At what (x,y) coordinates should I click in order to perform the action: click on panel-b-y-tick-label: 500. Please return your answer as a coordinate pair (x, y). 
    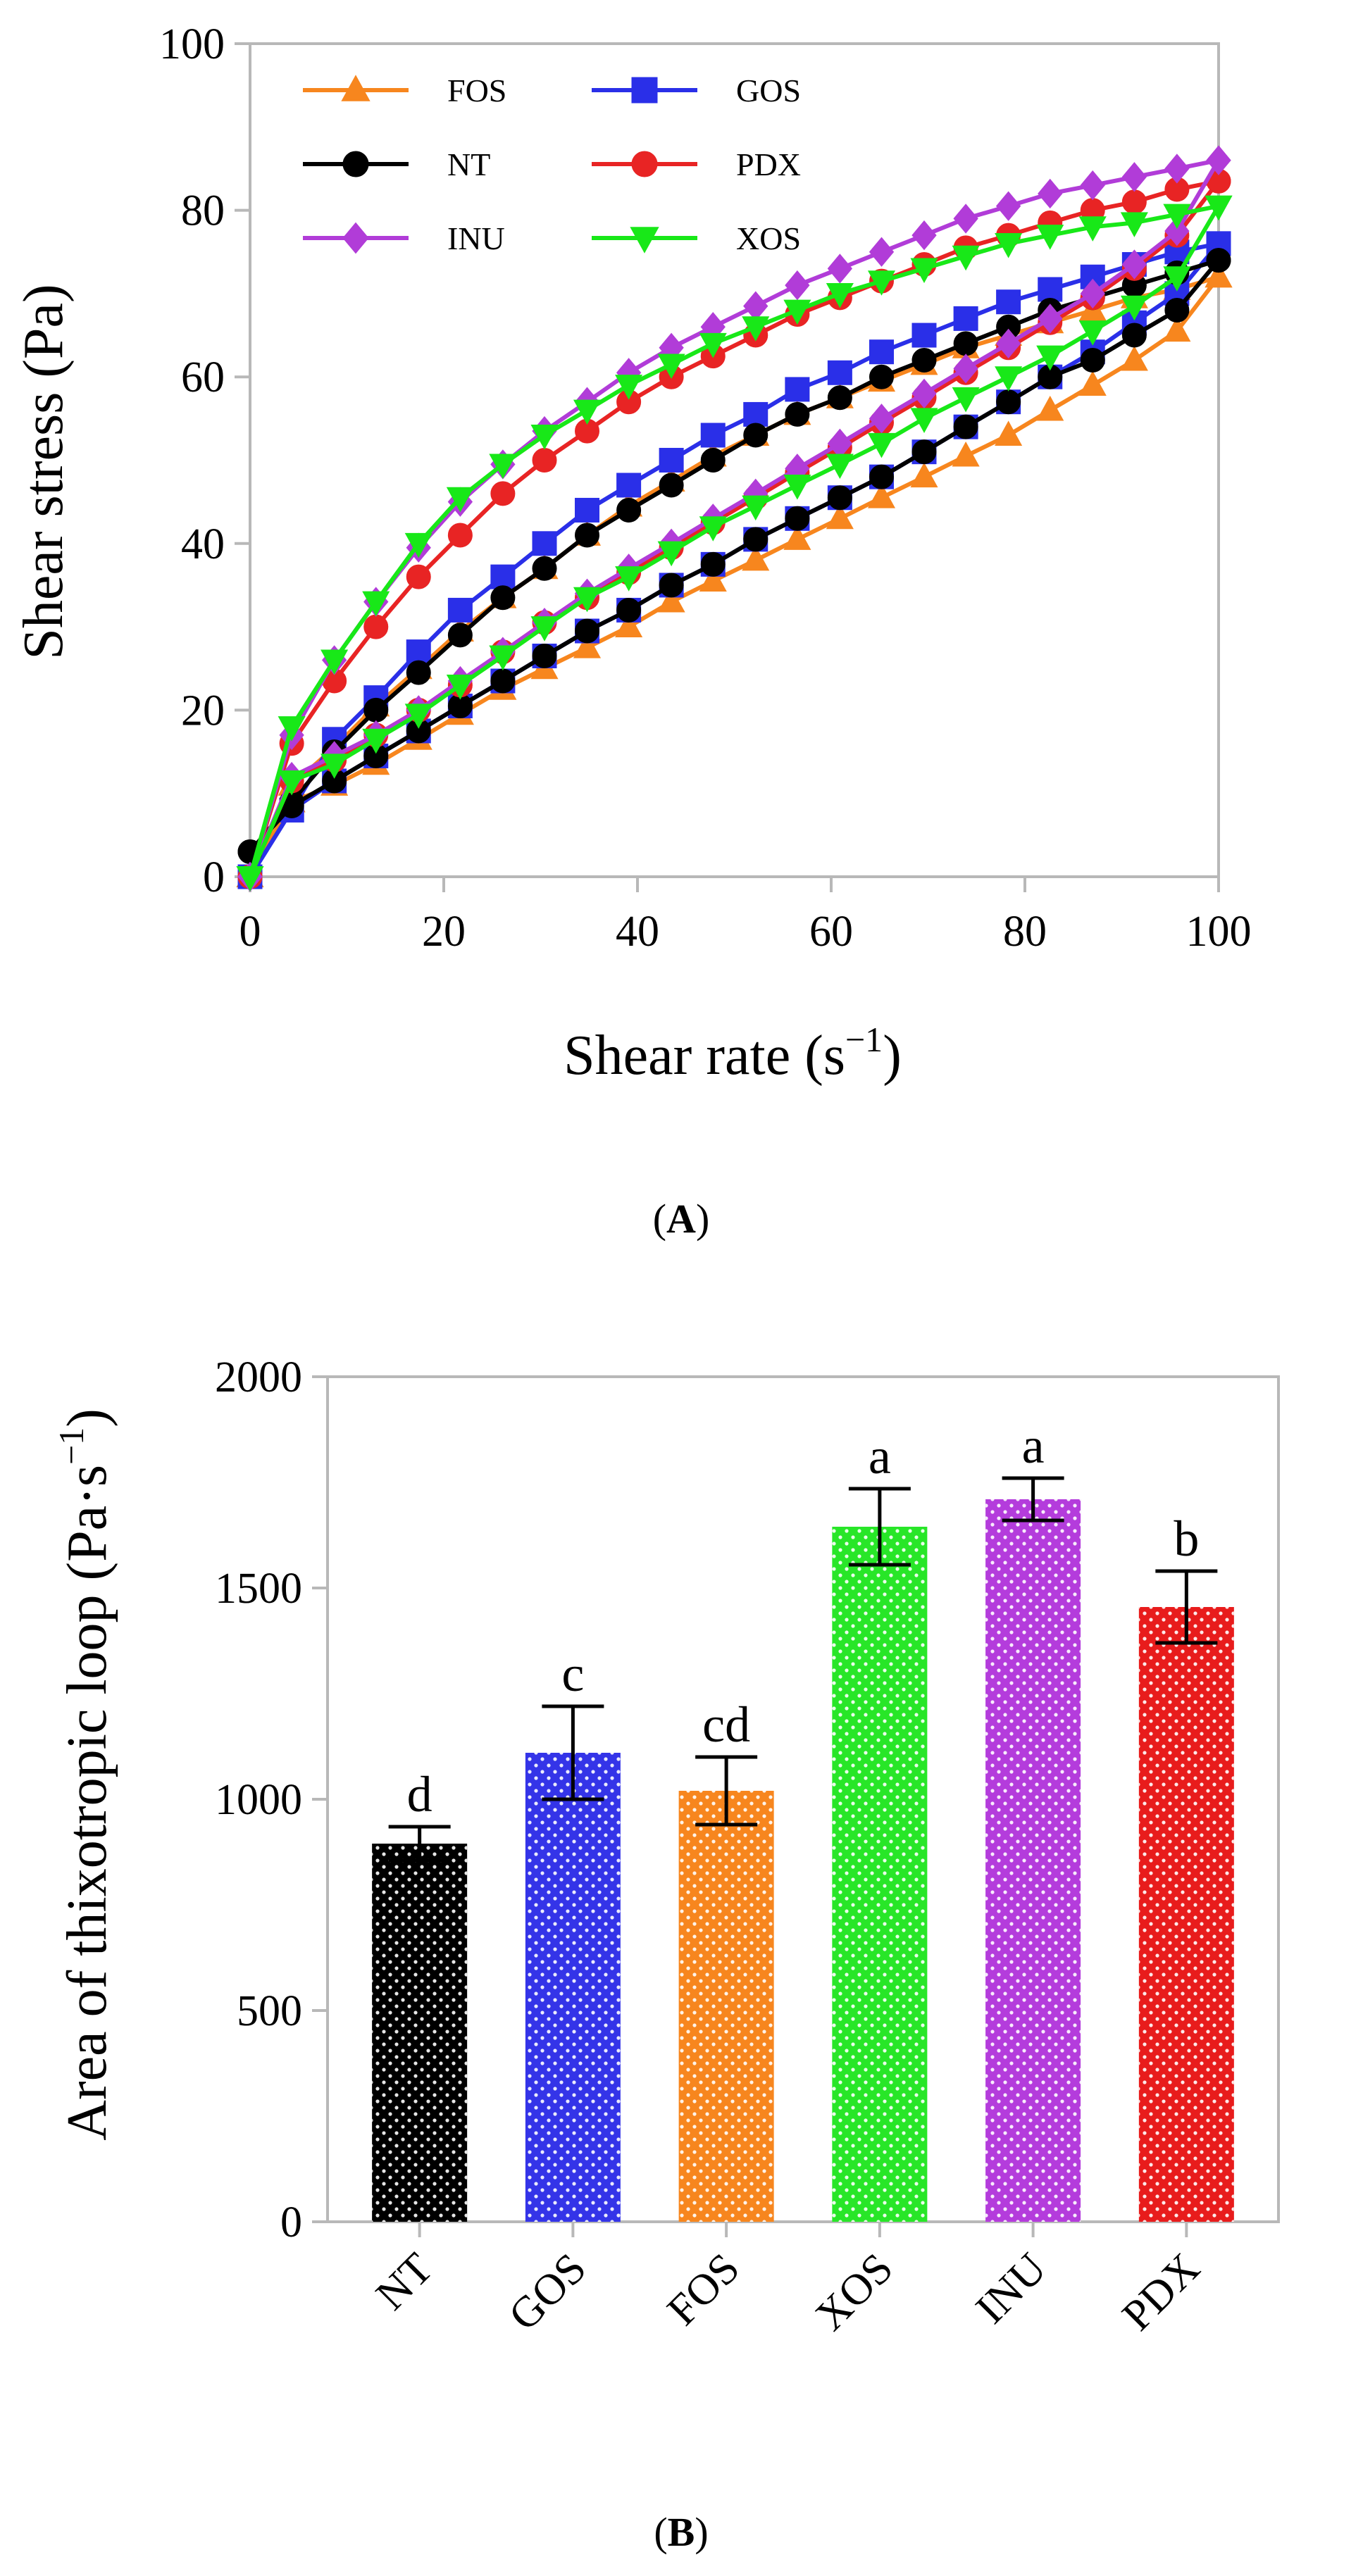
    Looking at the image, I should click on (269, 2011).